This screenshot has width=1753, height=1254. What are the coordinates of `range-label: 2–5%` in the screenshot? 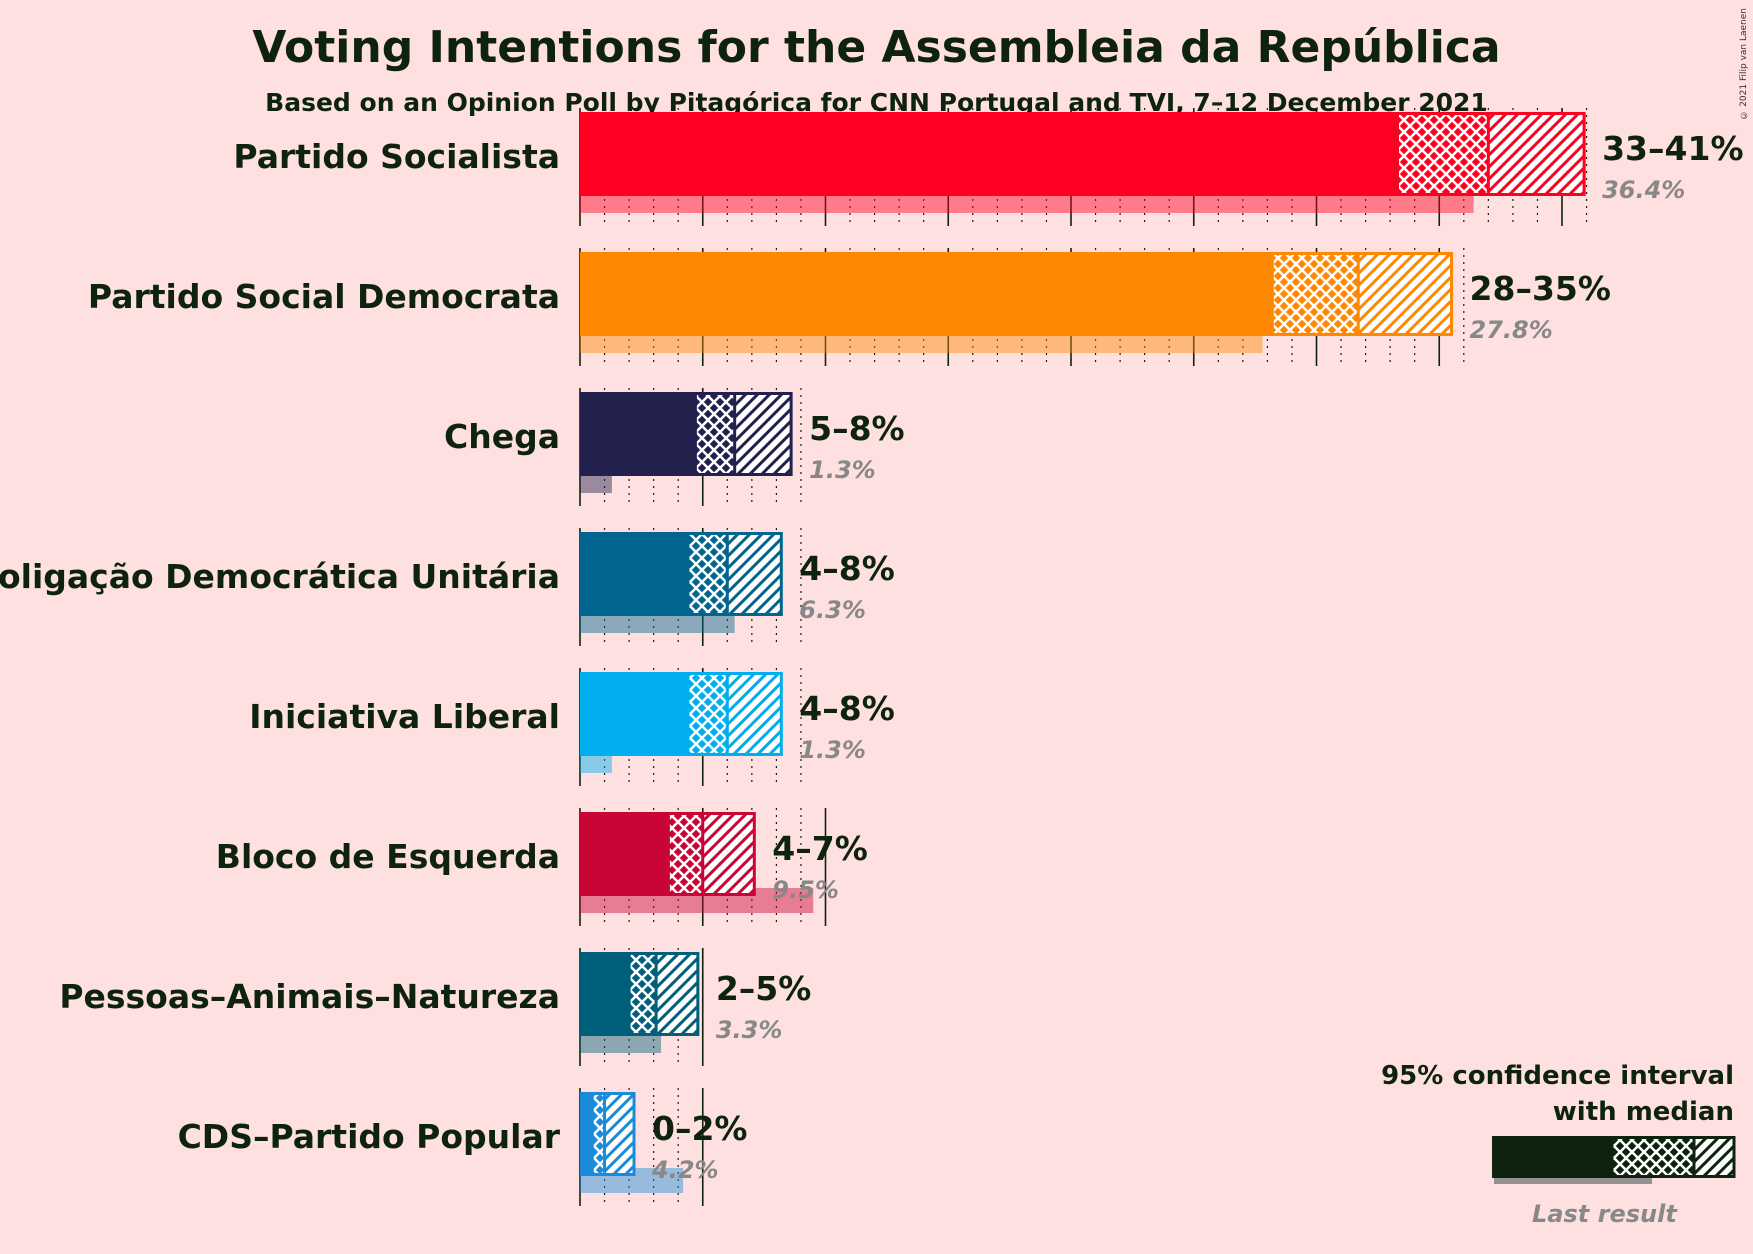 It's located at (764, 988).